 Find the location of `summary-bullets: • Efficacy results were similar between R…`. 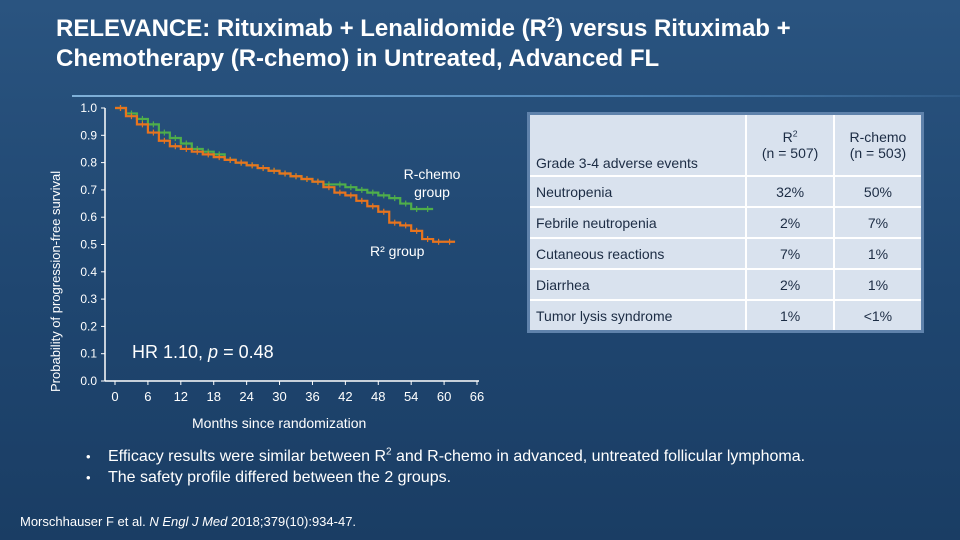

summary-bullets: • Efficacy results were similar between R… is located at coordinates (516, 467).